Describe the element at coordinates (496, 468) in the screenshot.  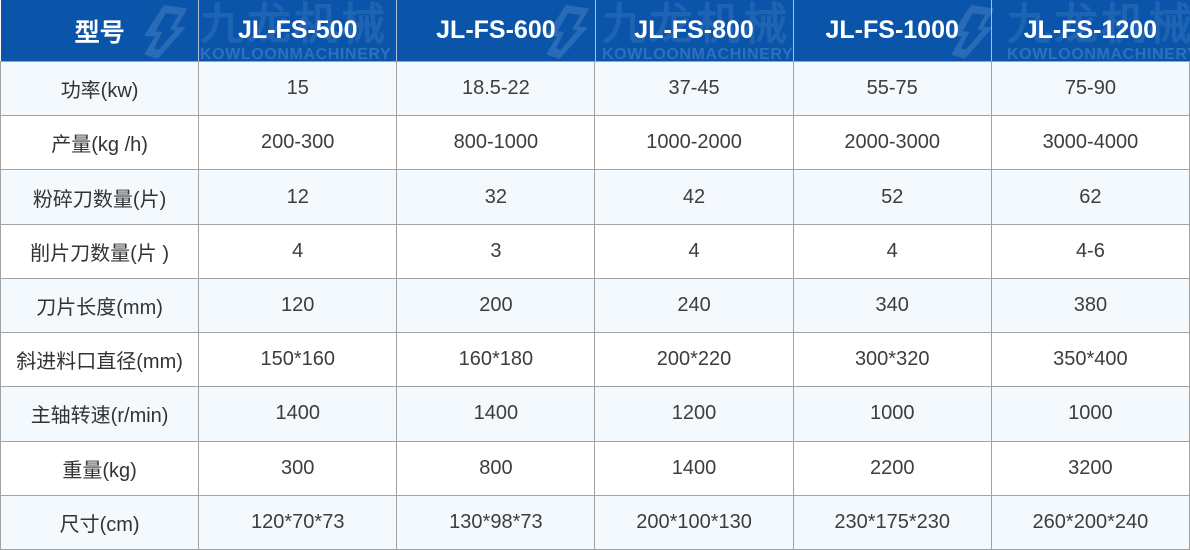
I see `value-cell: 800` at that location.